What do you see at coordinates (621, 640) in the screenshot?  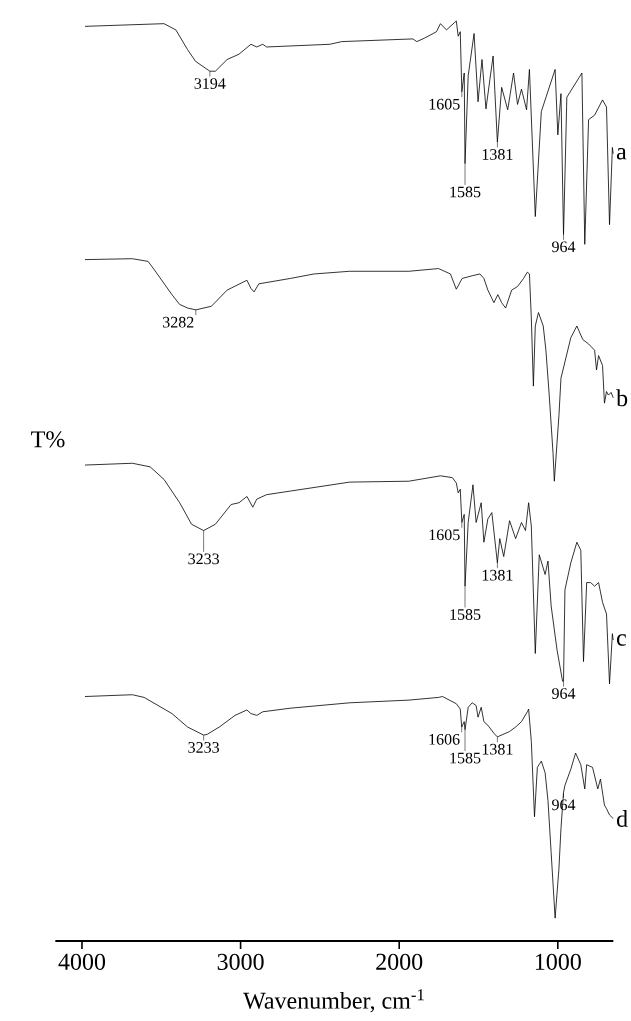 I see `series-label: c` at bounding box center [621, 640].